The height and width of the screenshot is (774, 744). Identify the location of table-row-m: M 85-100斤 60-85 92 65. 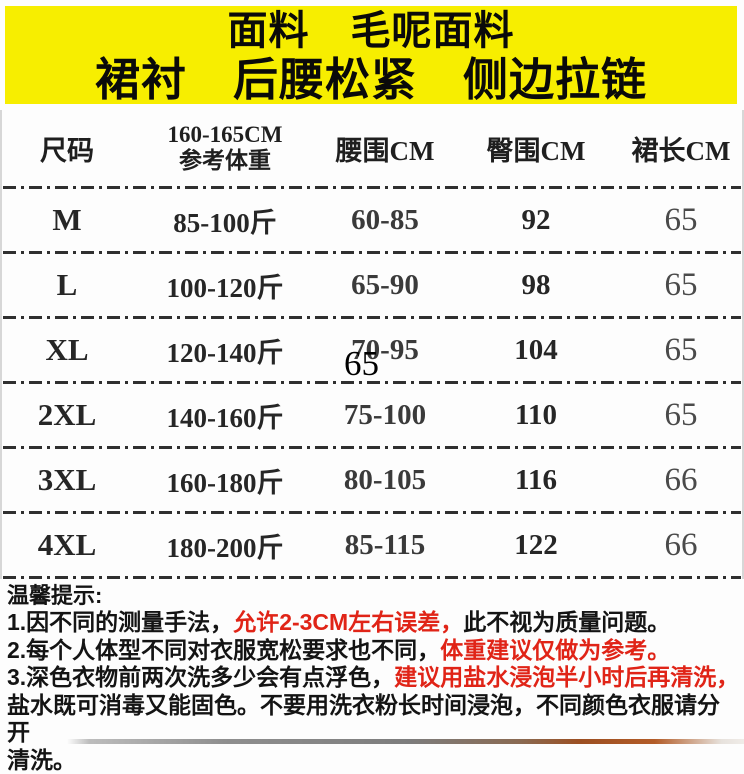
(372, 220).